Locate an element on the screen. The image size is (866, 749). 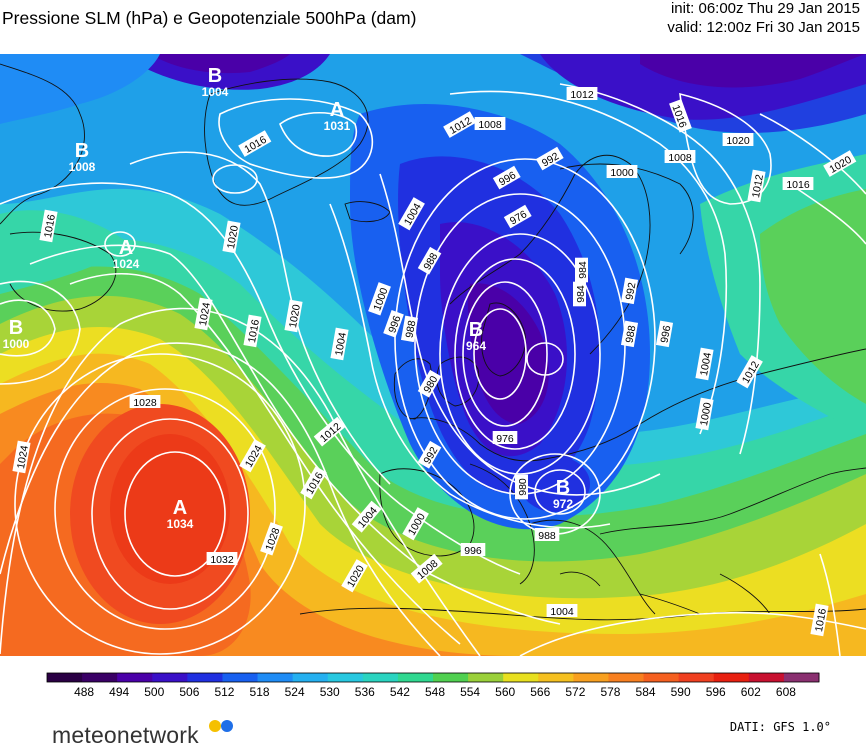
meteonetwork-logo: meteonetwork is located at coordinates (125, 735).